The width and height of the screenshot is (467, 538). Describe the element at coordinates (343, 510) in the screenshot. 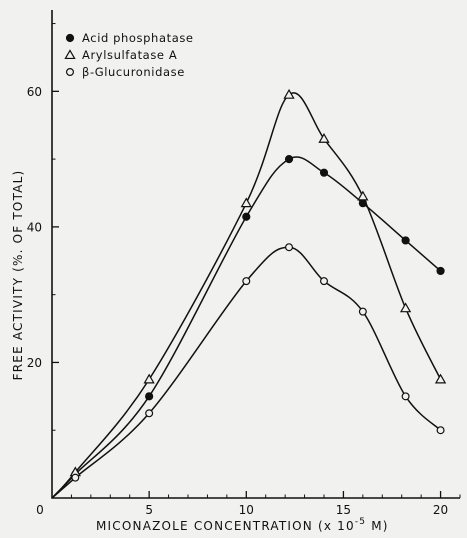

I see `x-tick-label: 15` at that location.